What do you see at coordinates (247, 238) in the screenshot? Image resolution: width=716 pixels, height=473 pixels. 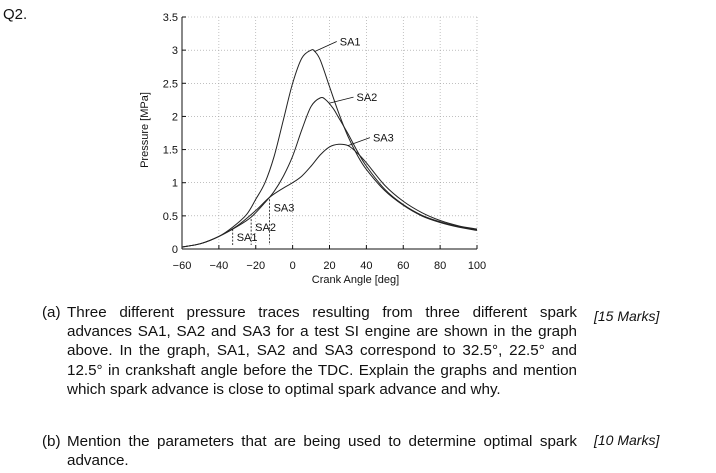 I see `spark-label-sa1: SA1` at bounding box center [247, 238].